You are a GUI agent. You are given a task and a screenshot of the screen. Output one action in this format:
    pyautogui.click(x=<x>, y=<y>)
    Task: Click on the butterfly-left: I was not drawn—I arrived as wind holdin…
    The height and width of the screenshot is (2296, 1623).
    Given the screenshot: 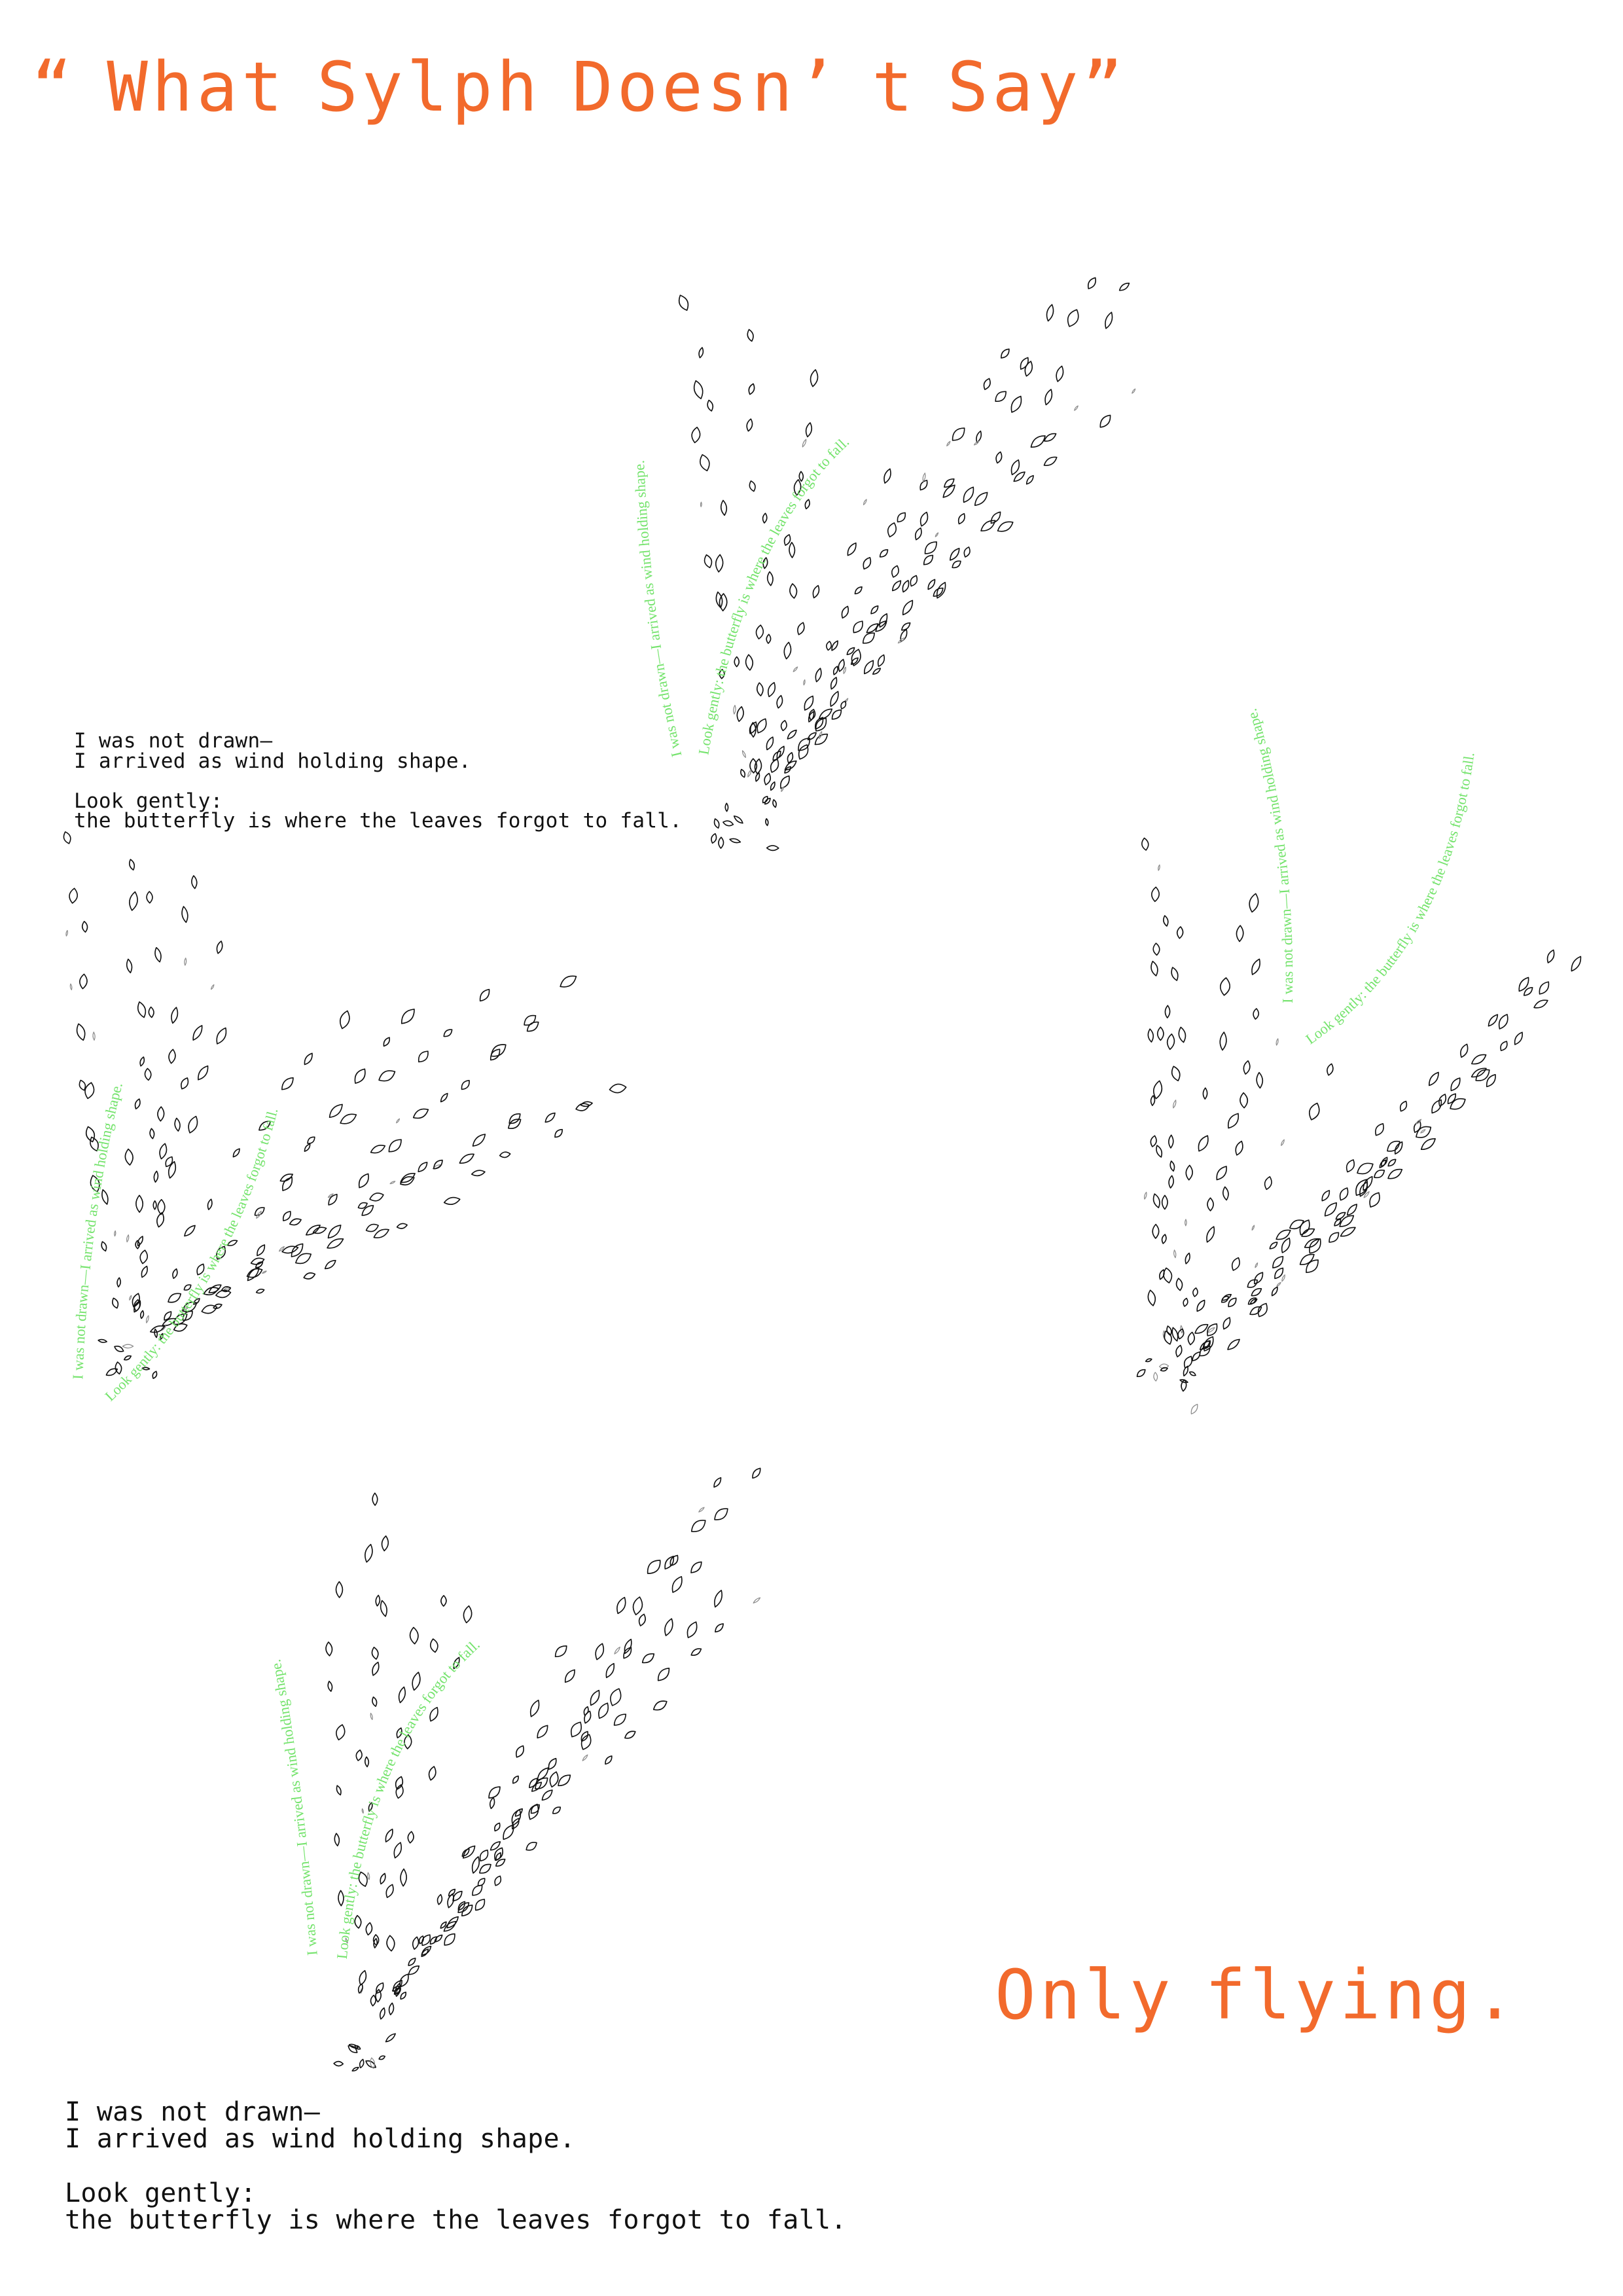 What is the action you would take?
    pyautogui.click(x=345, y=1117)
    